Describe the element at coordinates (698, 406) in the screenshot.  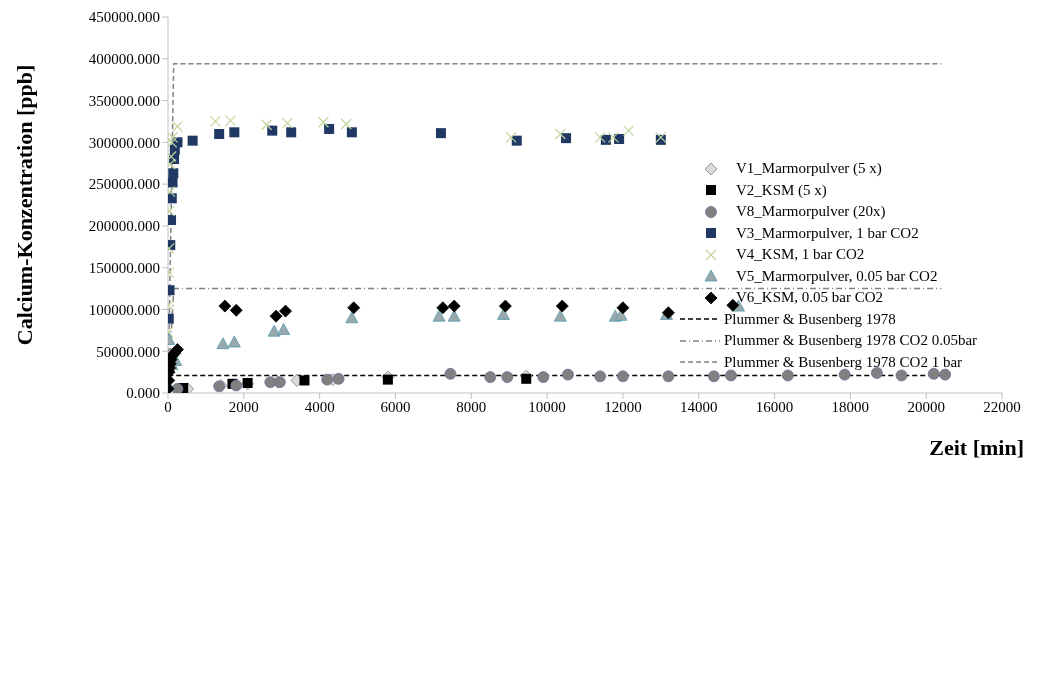
I see `x-tick-label: 14000` at that location.